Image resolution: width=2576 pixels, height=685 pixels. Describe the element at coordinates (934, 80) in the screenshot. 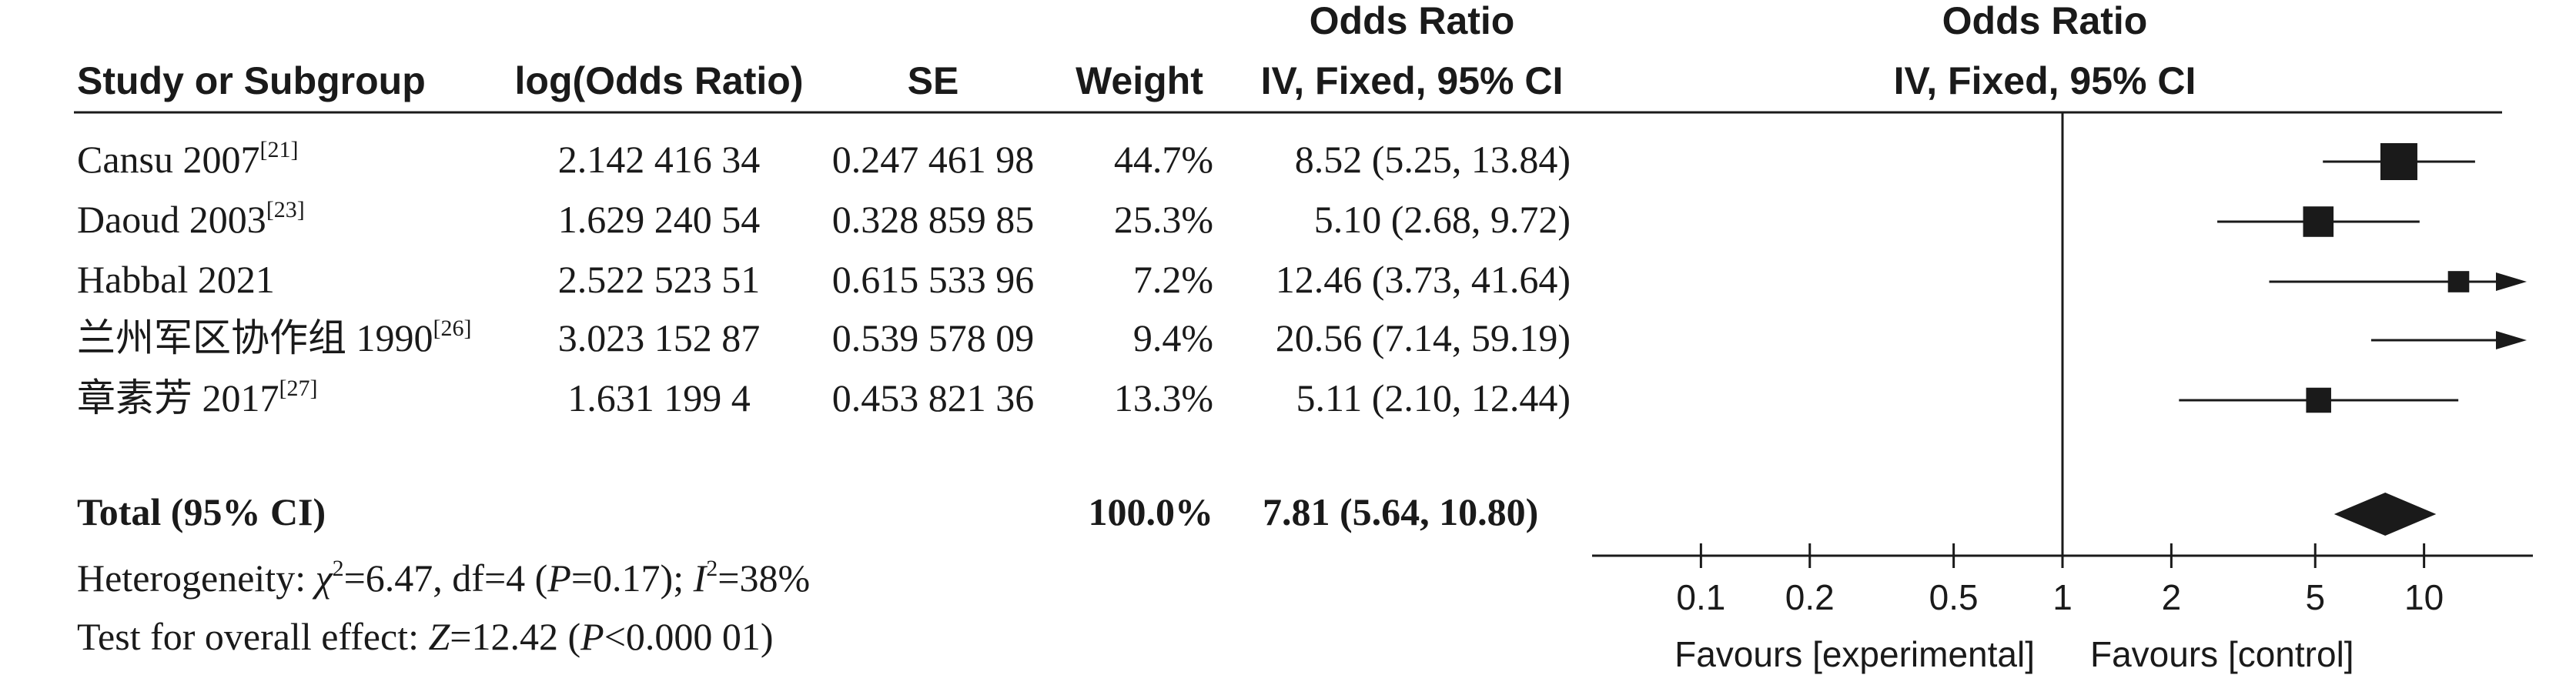

I see `header-se: SE` at that location.